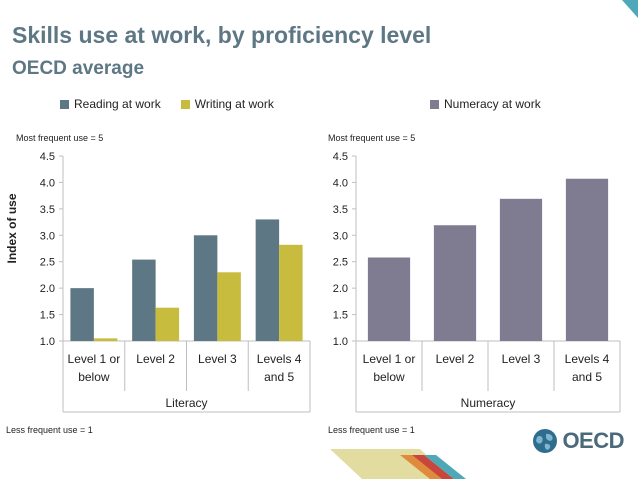 The width and height of the screenshot is (638, 479). What do you see at coordinates (49, 430) in the screenshot?
I see `note-less-frequent-left: Less frequent use = 1` at bounding box center [49, 430].